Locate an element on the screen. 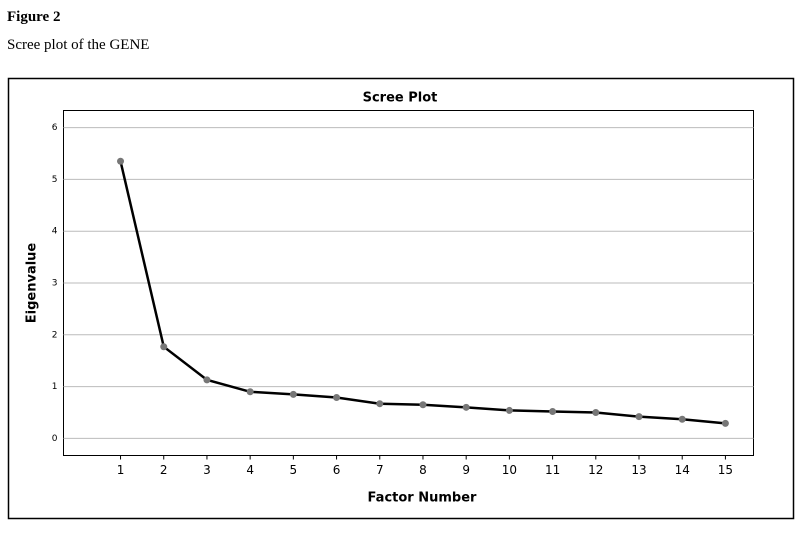 Image resolution: width=806 pixels, height=533 pixels. x-tick-label: 13 is located at coordinates (638, 470).